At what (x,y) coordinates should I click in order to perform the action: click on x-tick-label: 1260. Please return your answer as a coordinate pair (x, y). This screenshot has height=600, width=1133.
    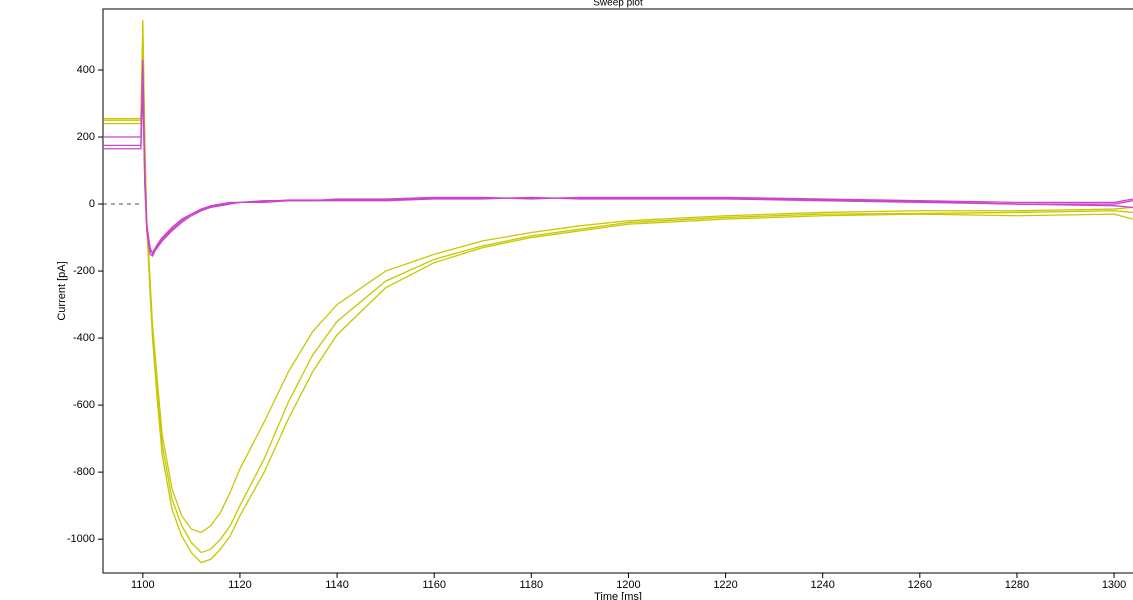
    Looking at the image, I should click on (920, 585).